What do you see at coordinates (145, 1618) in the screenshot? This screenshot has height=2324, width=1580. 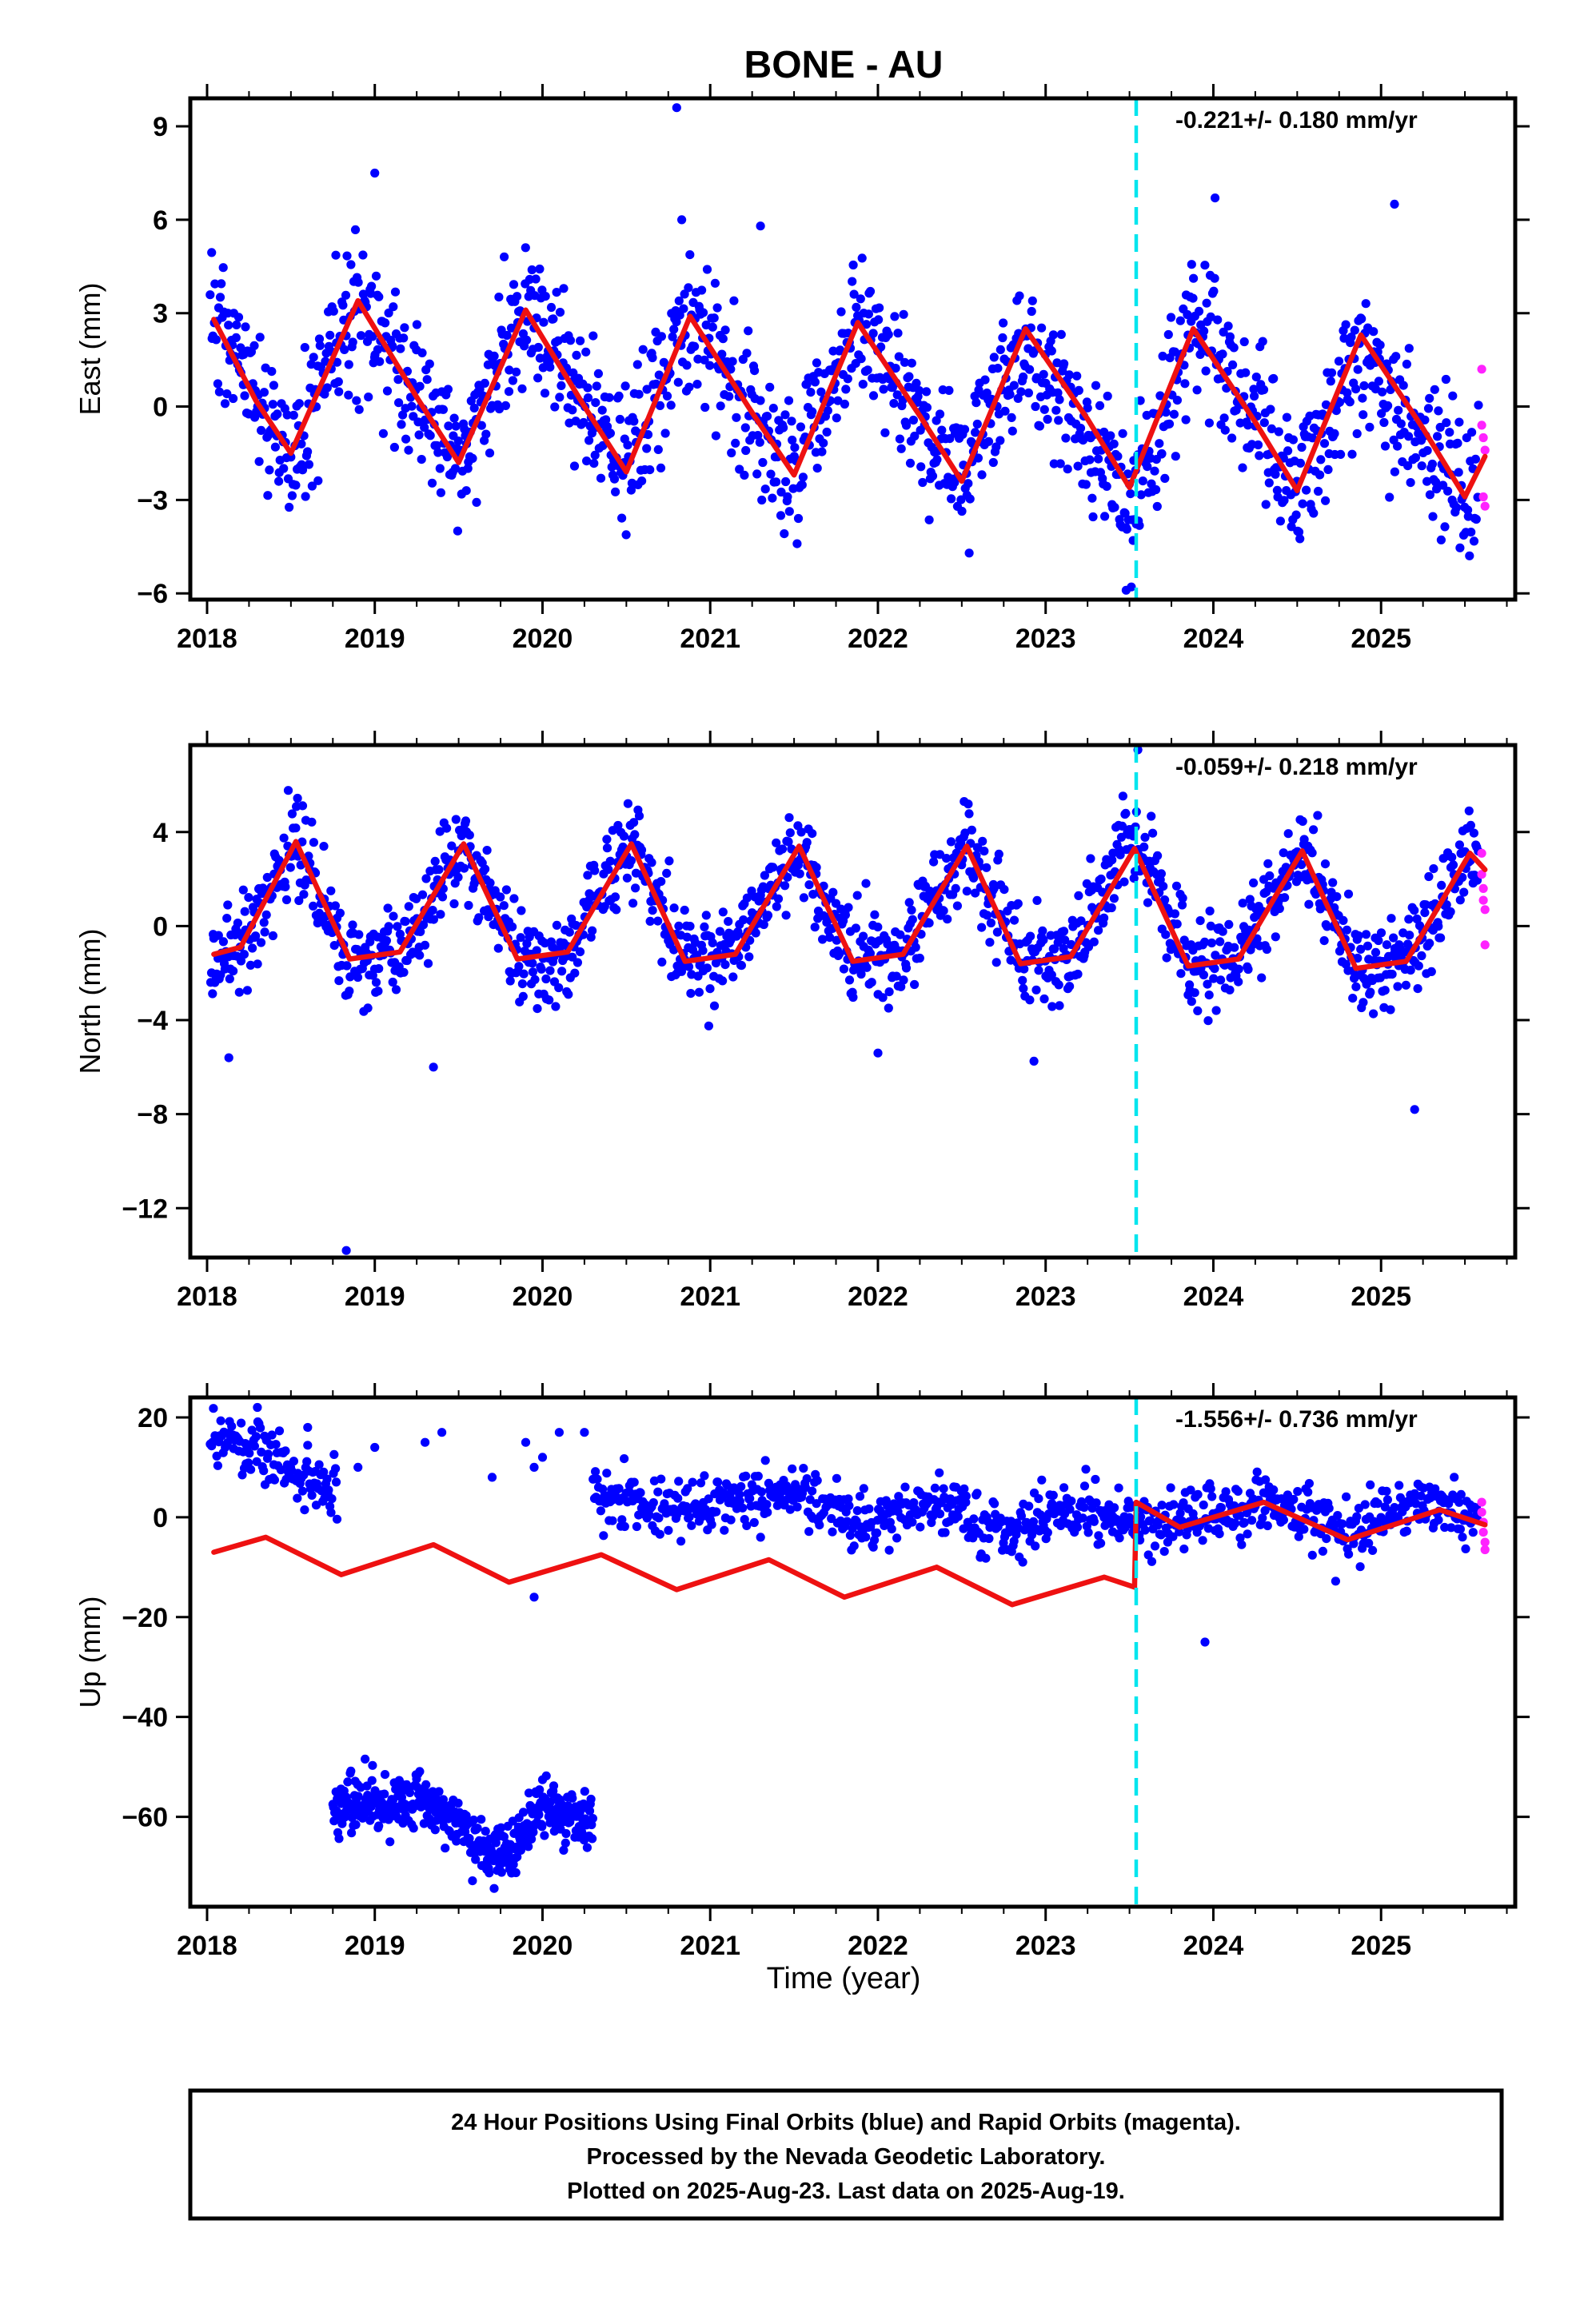 I see `up-y-tick-label: −20` at bounding box center [145, 1618].